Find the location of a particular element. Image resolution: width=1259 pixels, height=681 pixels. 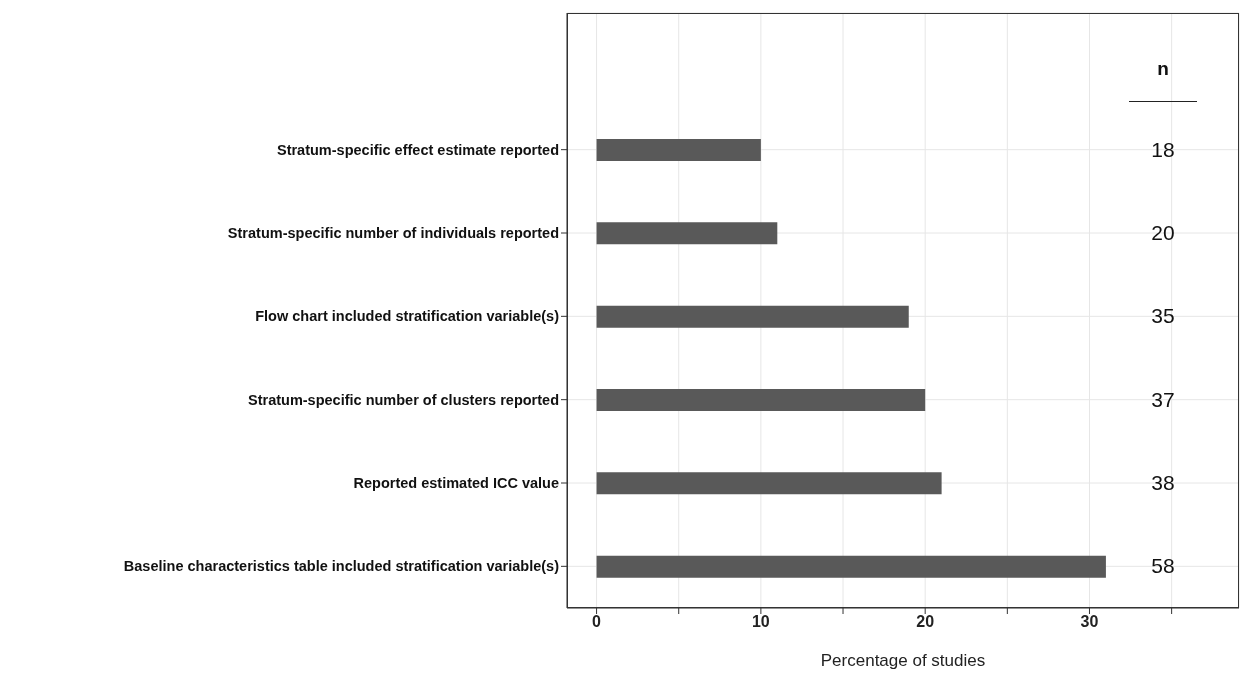

x-tick-label: 30 is located at coordinates (1089, 622).